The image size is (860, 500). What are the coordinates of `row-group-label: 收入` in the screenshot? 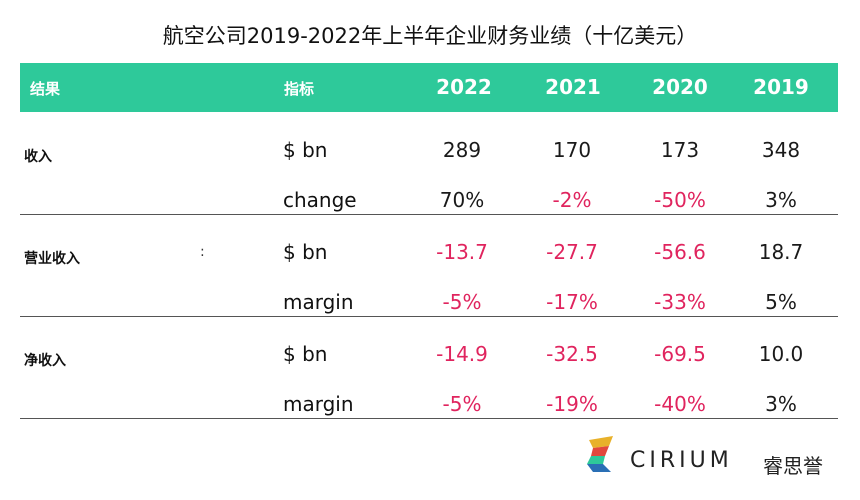 It's located at (38, 157).